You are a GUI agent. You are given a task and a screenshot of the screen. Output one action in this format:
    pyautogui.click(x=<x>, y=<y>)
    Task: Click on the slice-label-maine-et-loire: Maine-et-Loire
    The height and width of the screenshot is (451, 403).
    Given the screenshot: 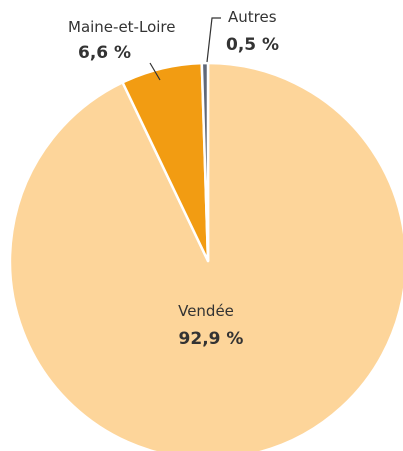 What is the action you would take?
    pyautogui.click(x=121, y=27)
    